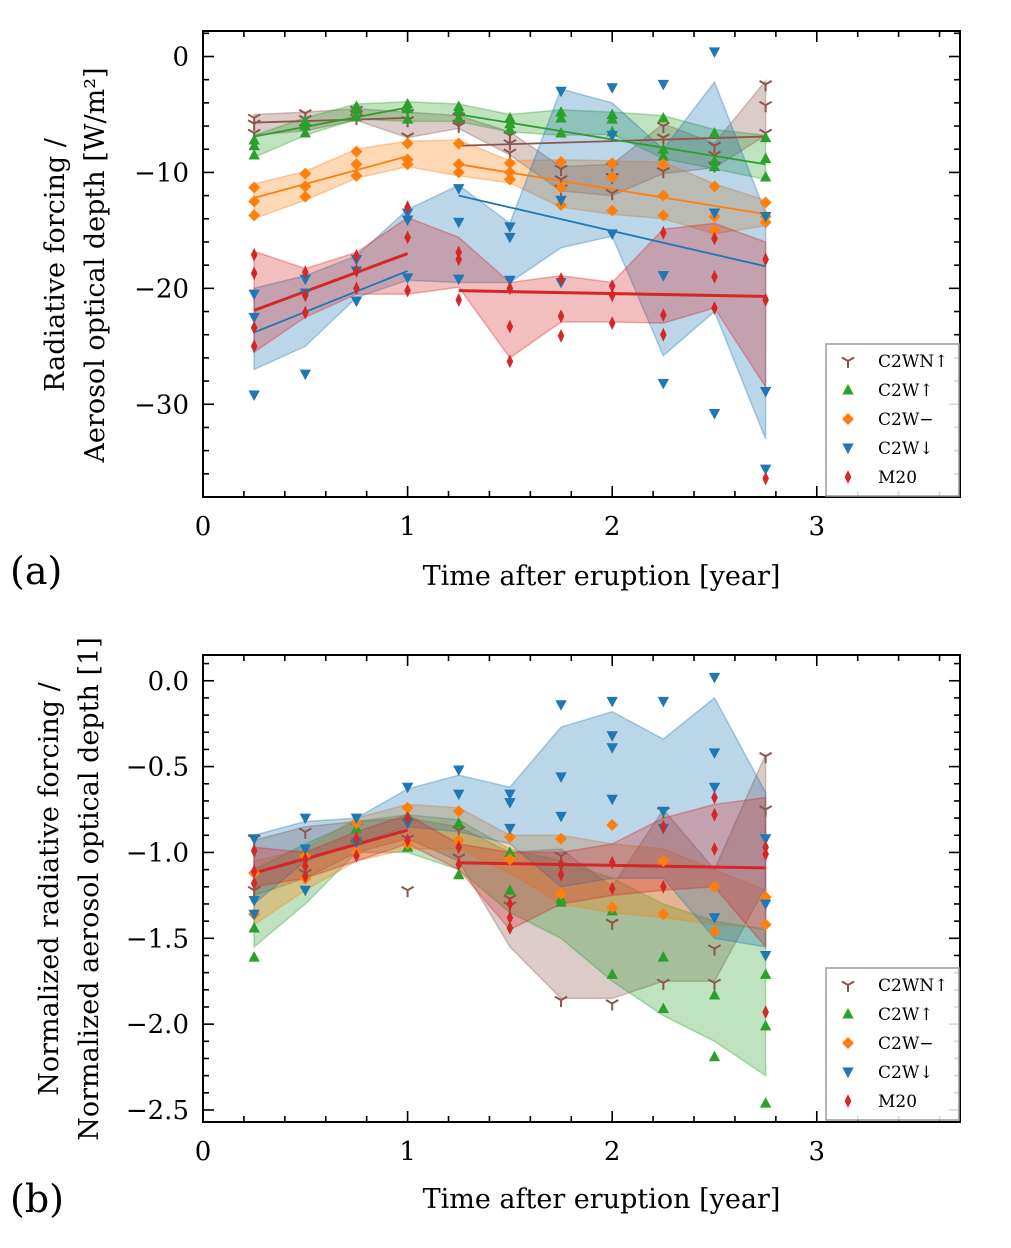  Describe the element at coordinates (157, 939) in the screenshot. I see `y-tick-label: −1.5` at that location.